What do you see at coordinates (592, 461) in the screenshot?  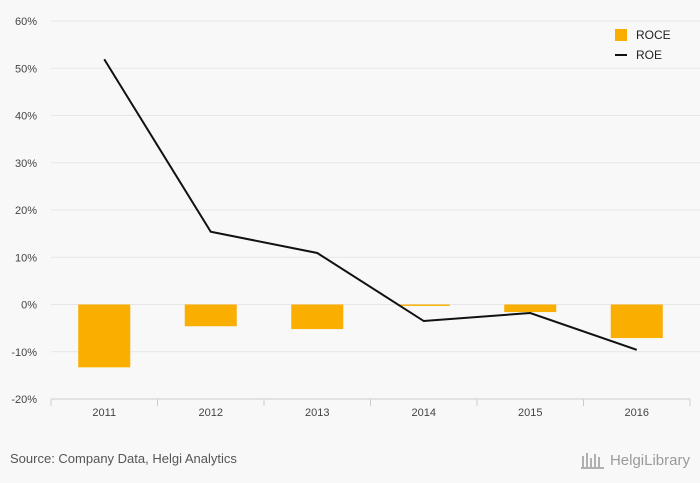 I see `helgi-logo-icon` at bounding box center [592, 461].